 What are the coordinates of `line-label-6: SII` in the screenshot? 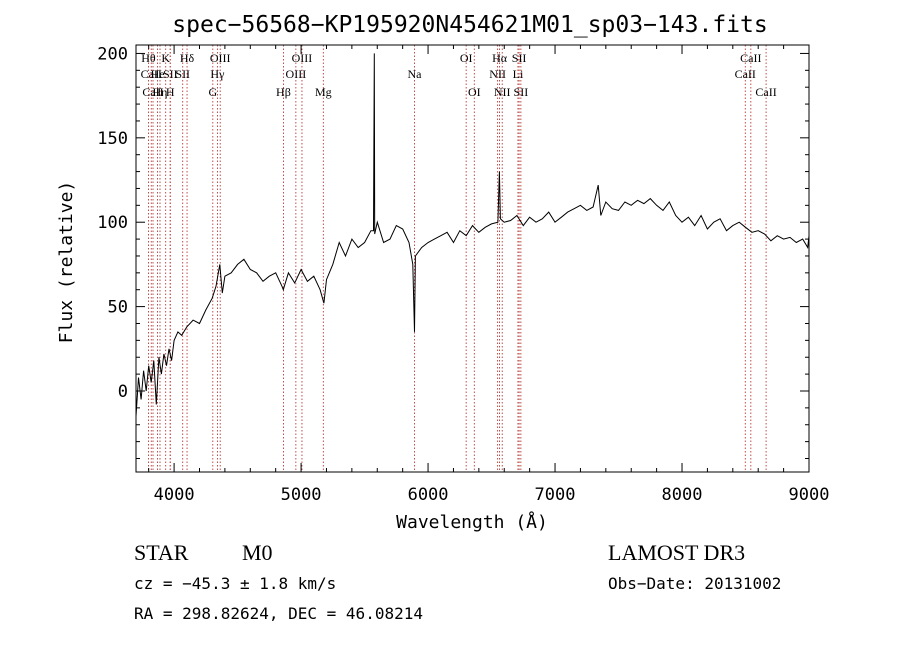 It's located at (170, 74).